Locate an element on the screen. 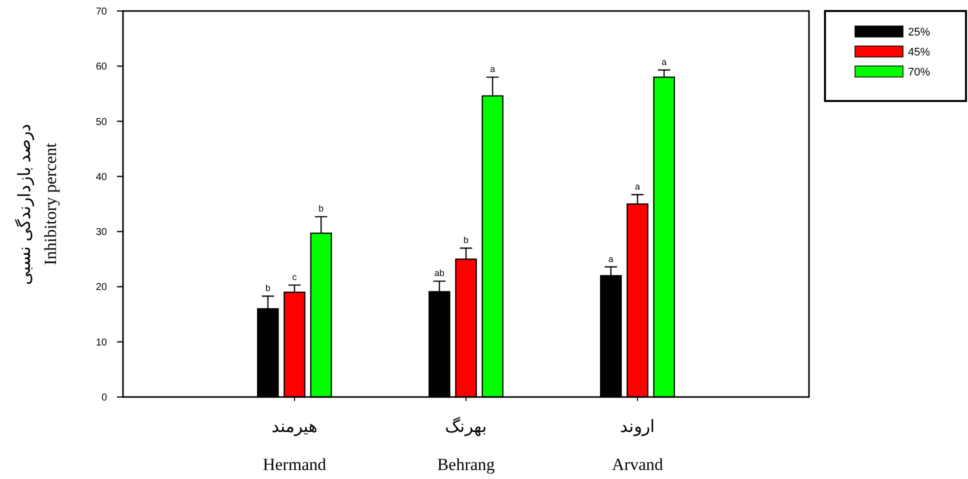  data-label: ab is located at coordinates (439, 273).